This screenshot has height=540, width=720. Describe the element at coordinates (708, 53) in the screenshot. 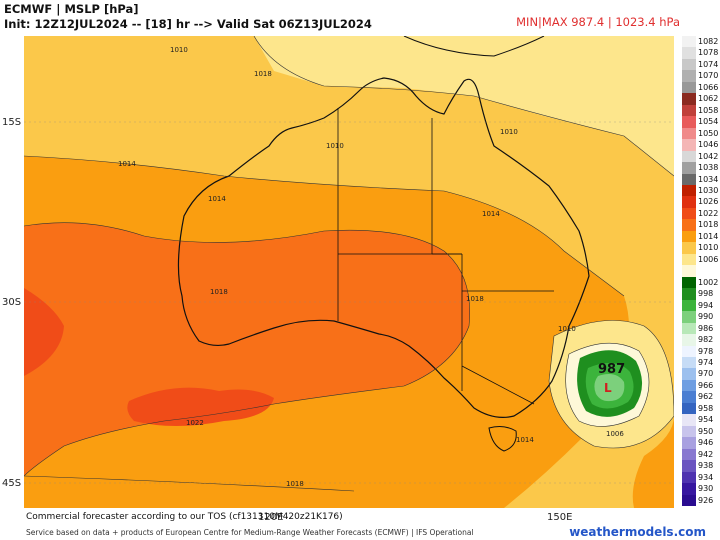

I see `colorbar-label: 1078` at that location.